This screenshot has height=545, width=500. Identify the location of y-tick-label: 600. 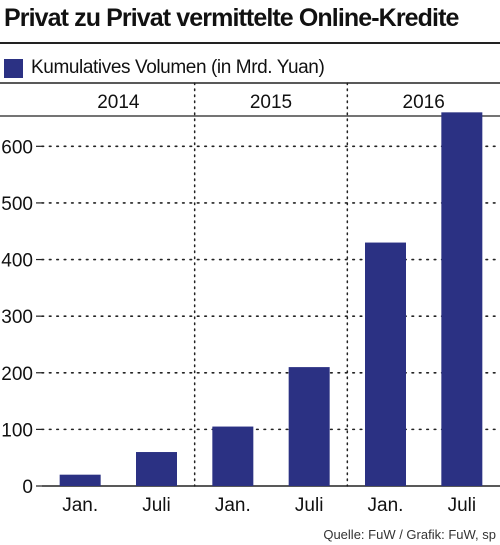
(17, 147).